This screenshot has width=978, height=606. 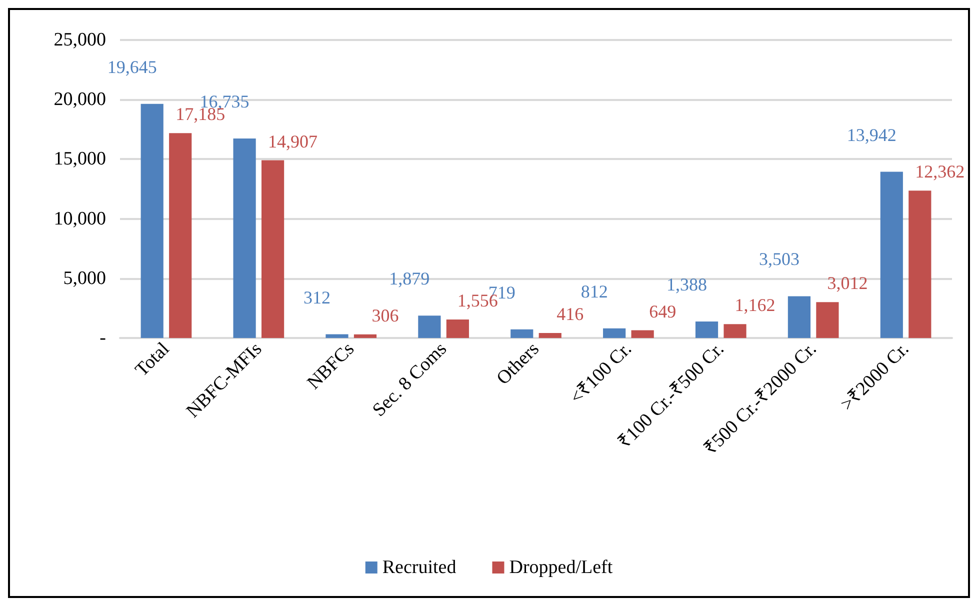 I want to click on data-label: 1,879, so click(x=409, y=278).